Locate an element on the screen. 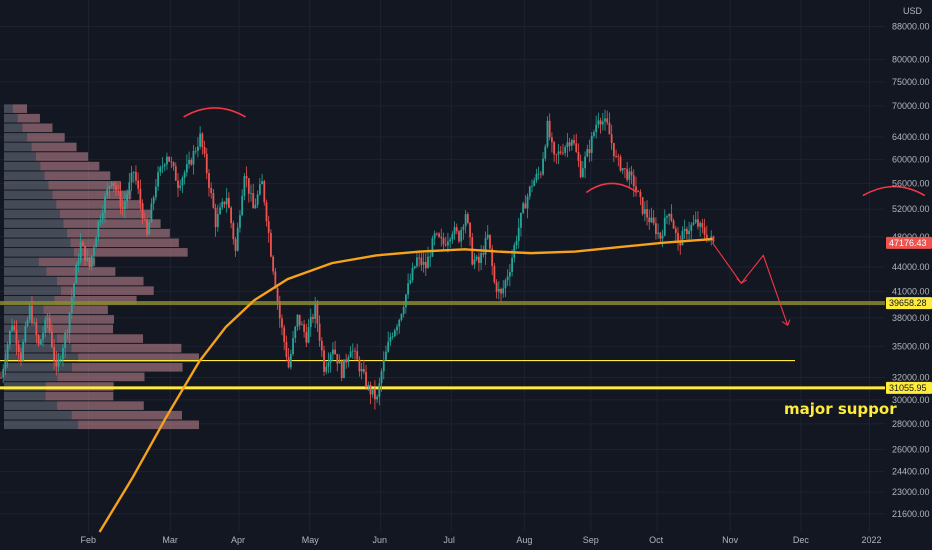 The image size is (932, 550). currency-label: USD is located at coordinates (913, 11).